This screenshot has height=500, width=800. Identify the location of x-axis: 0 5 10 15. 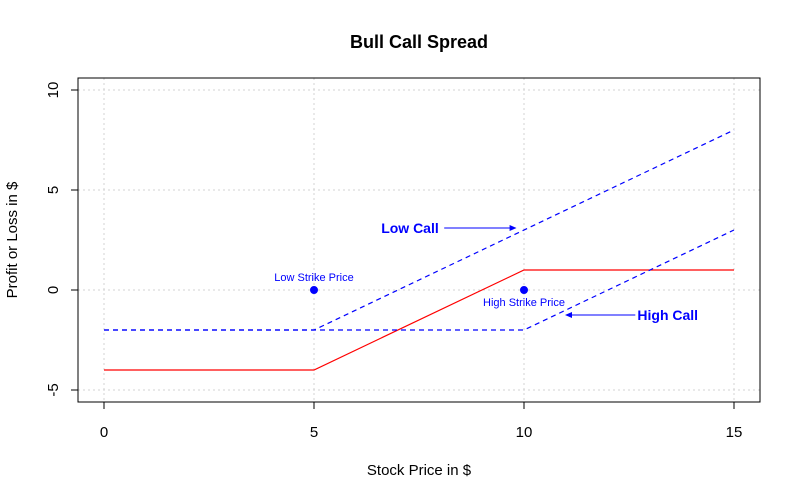
(421, 421).